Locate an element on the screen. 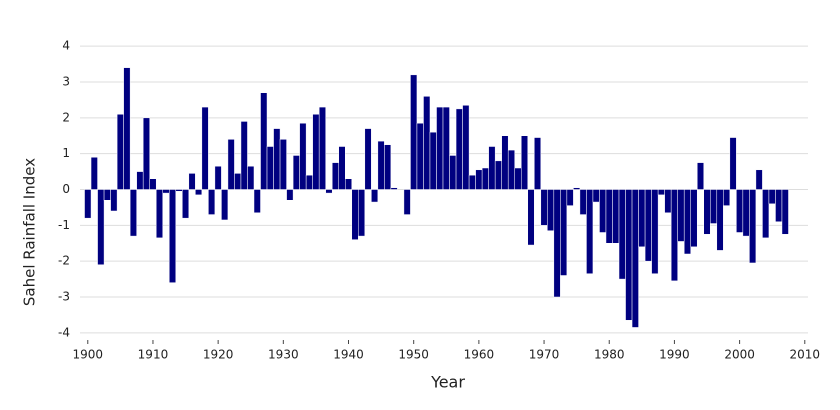  y-tick-label: -4 is located at coordinates (64, 332).